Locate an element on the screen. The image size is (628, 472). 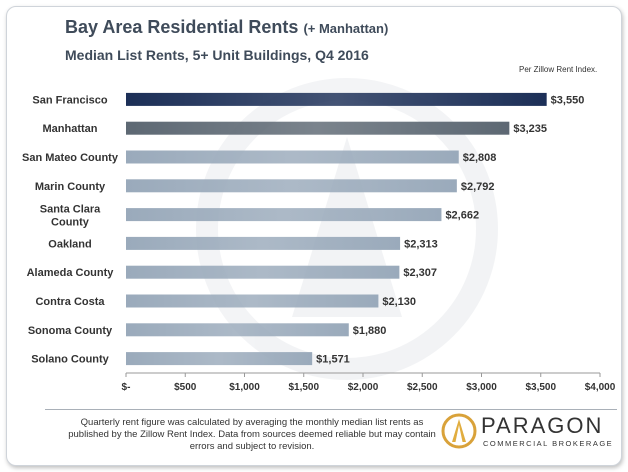
category-label: Contra Costa is located at coordinates (70, 302).